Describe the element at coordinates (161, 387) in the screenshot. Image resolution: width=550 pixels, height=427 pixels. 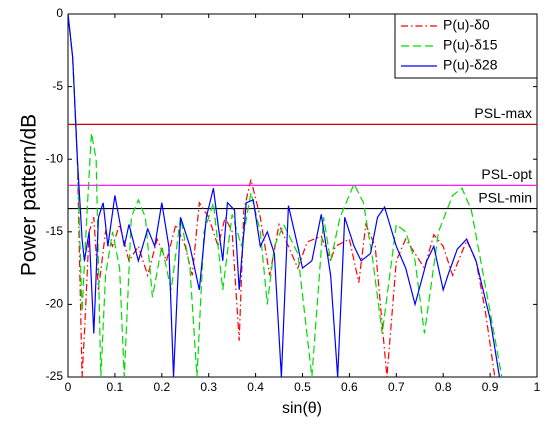
I see `x-tick-label: 0.2` at that location.